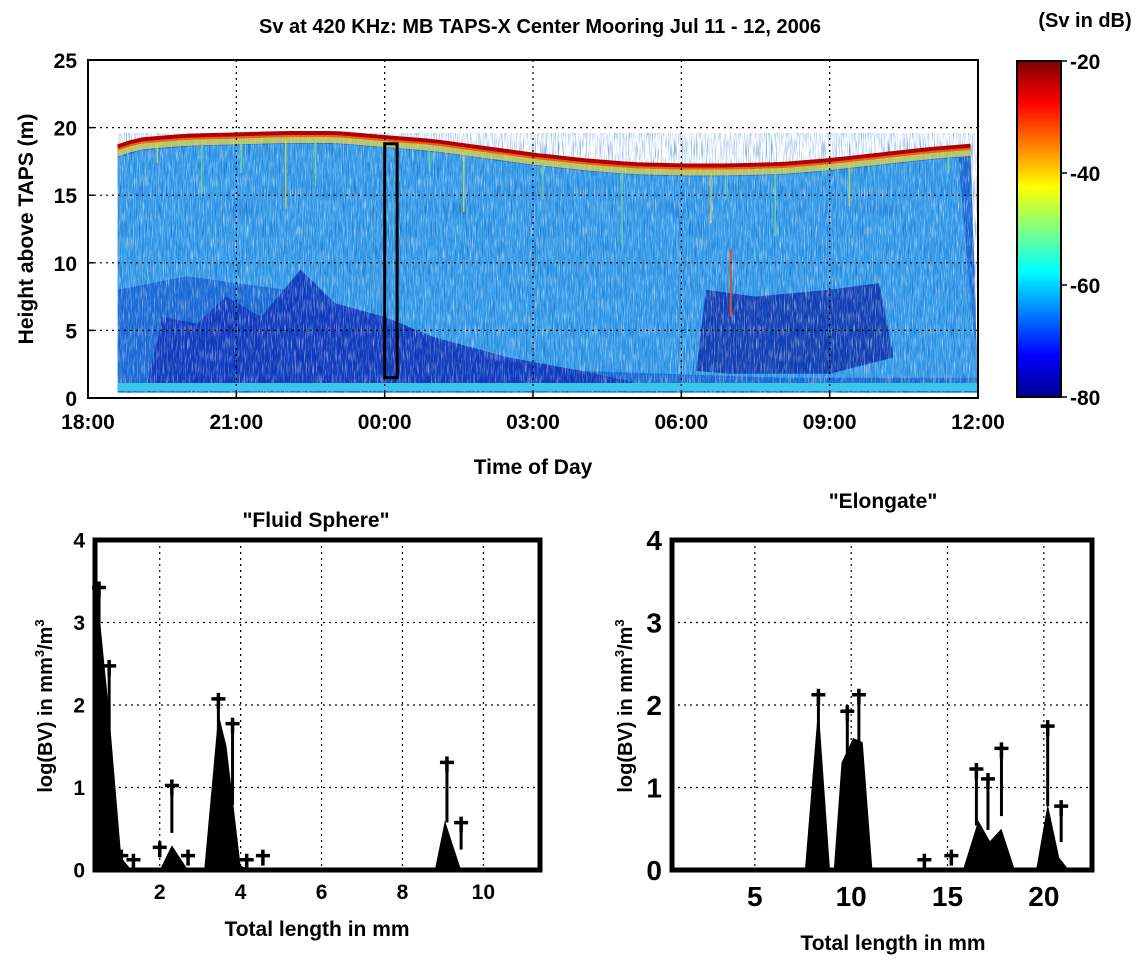 The height and width of the screenshot is (962, 1148). What do you see at coordinates (280, 725) in the screenshot?
I see `fluid-sphere-markers` at bounding box center [280, 725].